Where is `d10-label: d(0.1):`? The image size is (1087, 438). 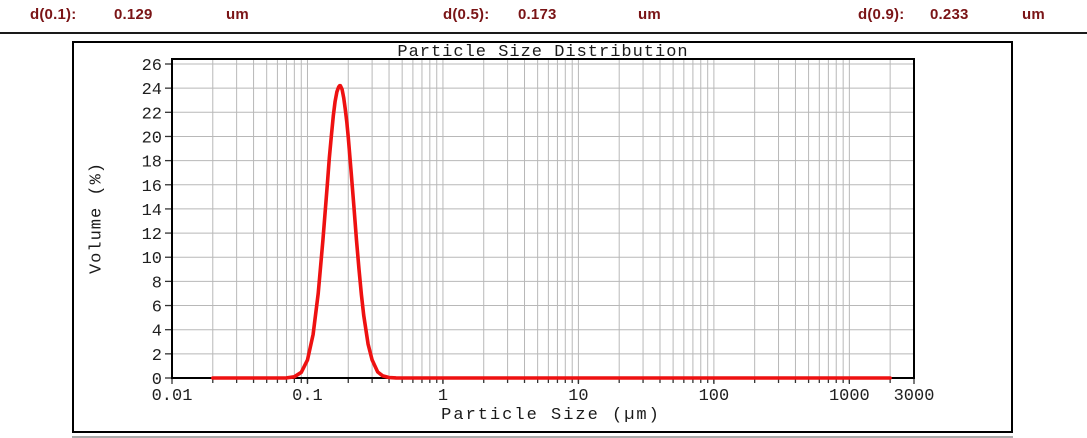
d10-label: d(0.1): is located at coordinates (53, 14).